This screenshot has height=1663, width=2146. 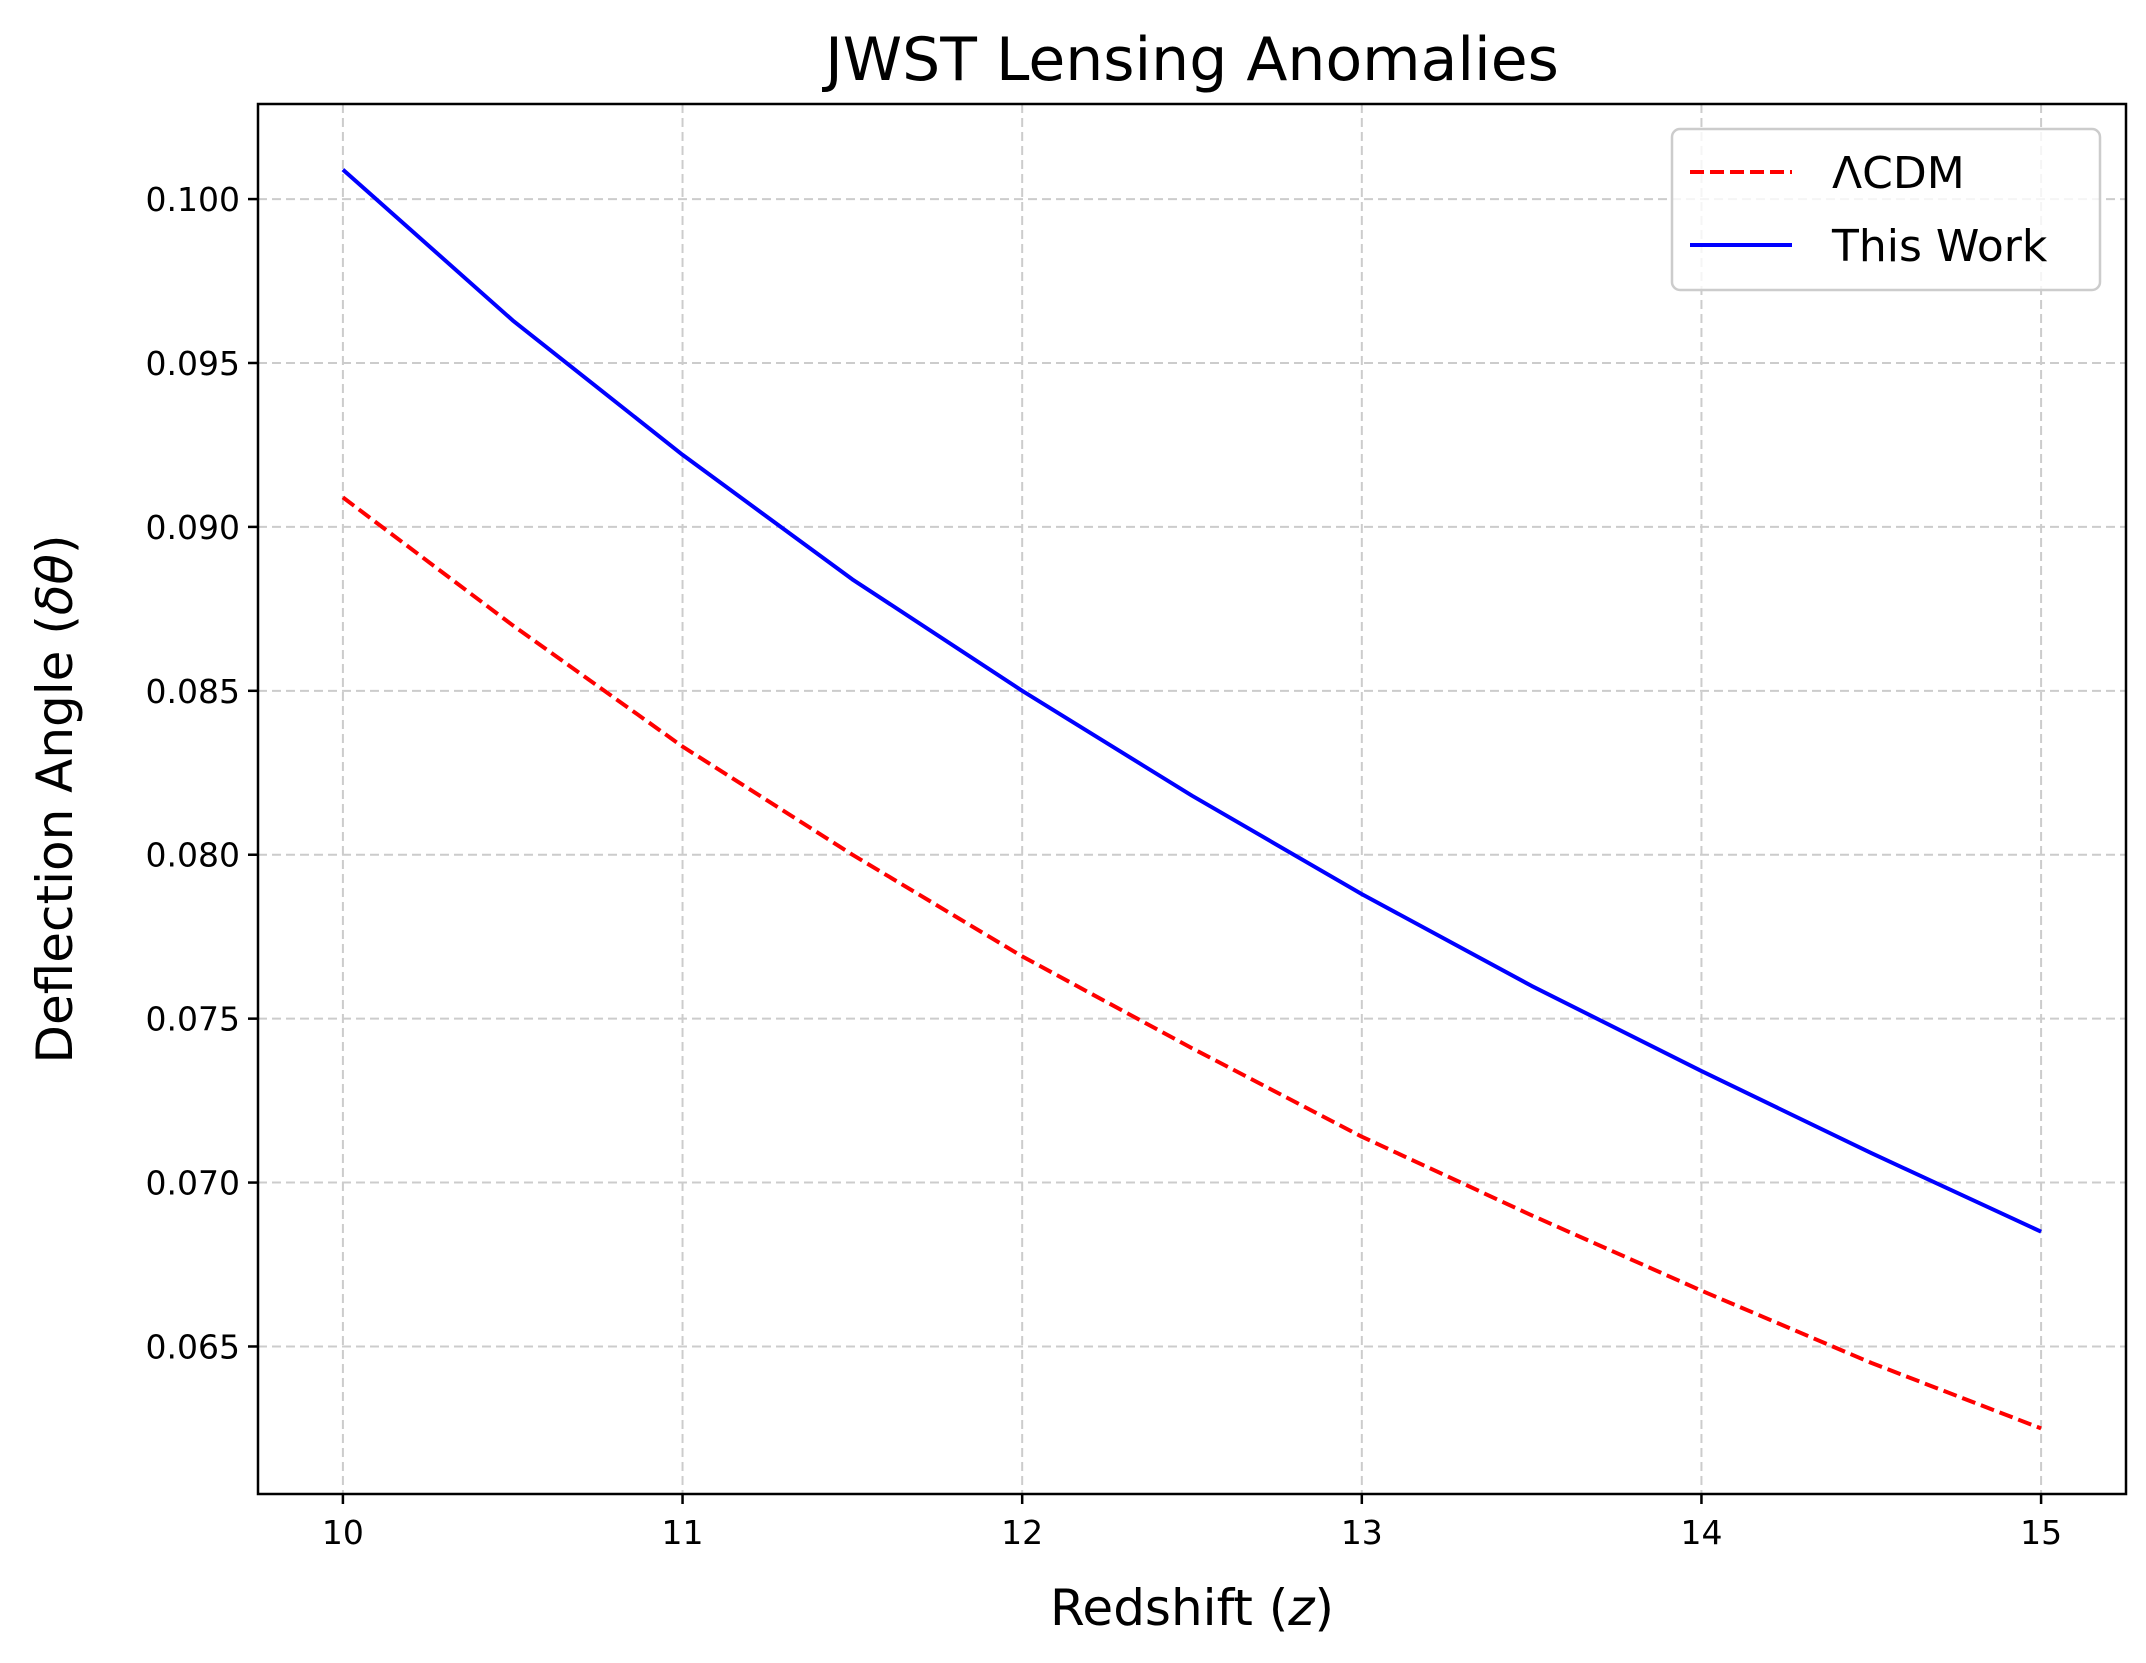 I want to click on y-tick-label: 0.085, so click(x=193, y=691).